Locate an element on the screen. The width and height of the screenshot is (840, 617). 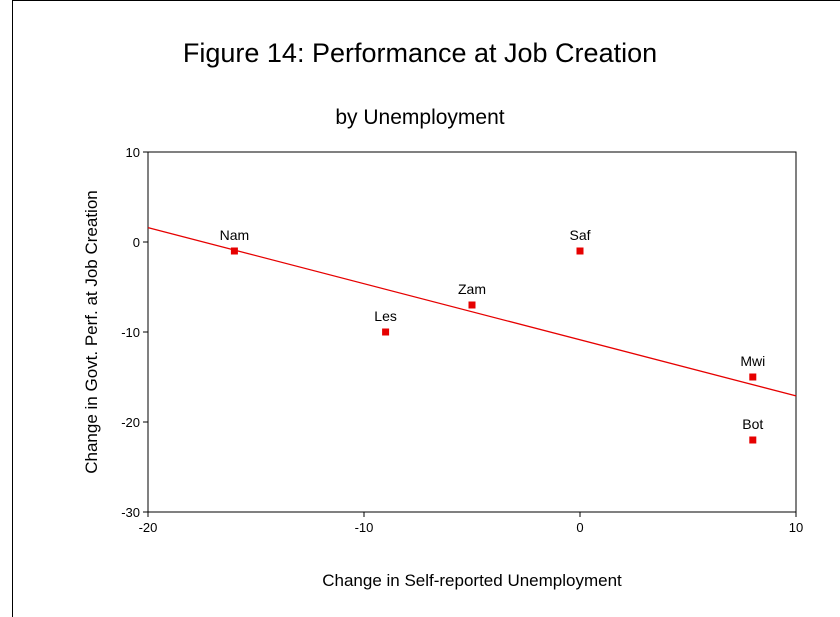
x-tick-label: -20 is located at coordinates (148, 527).